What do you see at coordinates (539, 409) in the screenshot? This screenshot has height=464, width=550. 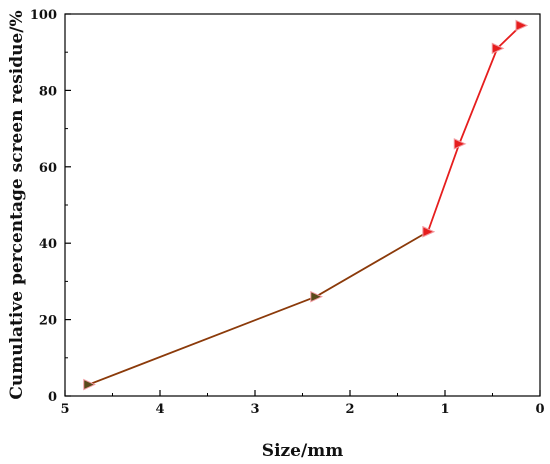 I see `x-tick-label: 0` at bounding box center [539, 409].